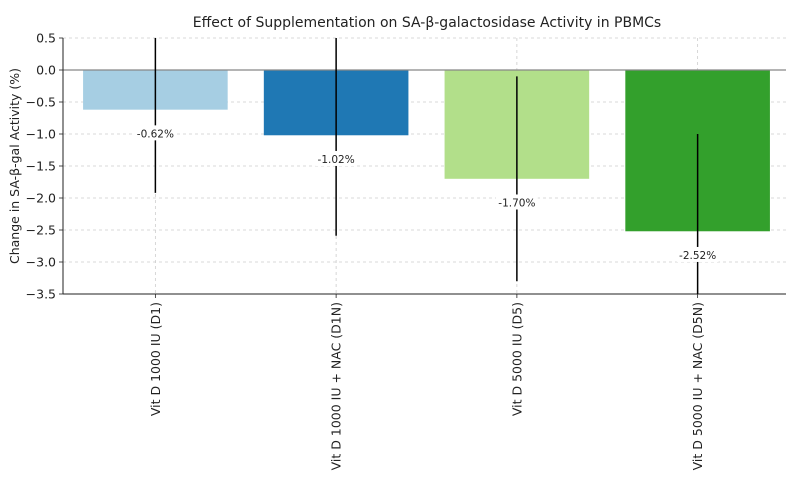 The height and width of the screenshot is (504, 800). I want to click on y-axis-label: Change in SA-β-gal Activity (%), so click(14, 166).